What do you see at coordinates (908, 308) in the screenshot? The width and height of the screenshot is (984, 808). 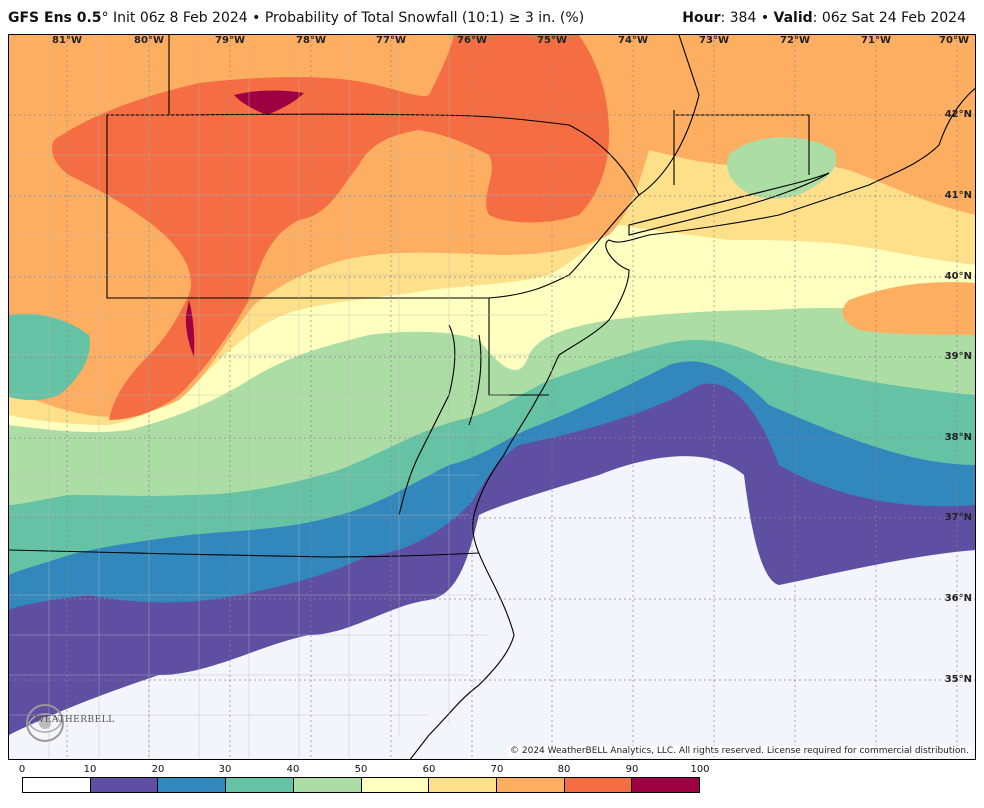 I see `band-70pct-east` at bounding box center [908, 308].